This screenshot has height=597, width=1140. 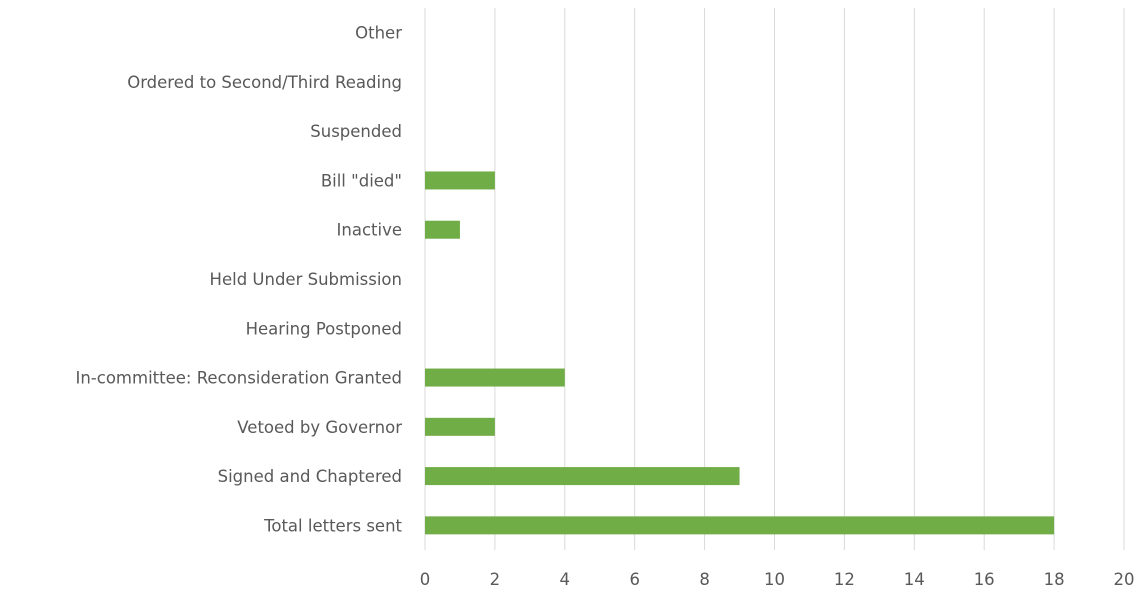 I want to click on category-label: In-committee: Reconsideration Granted, so click(x=238, y=378).